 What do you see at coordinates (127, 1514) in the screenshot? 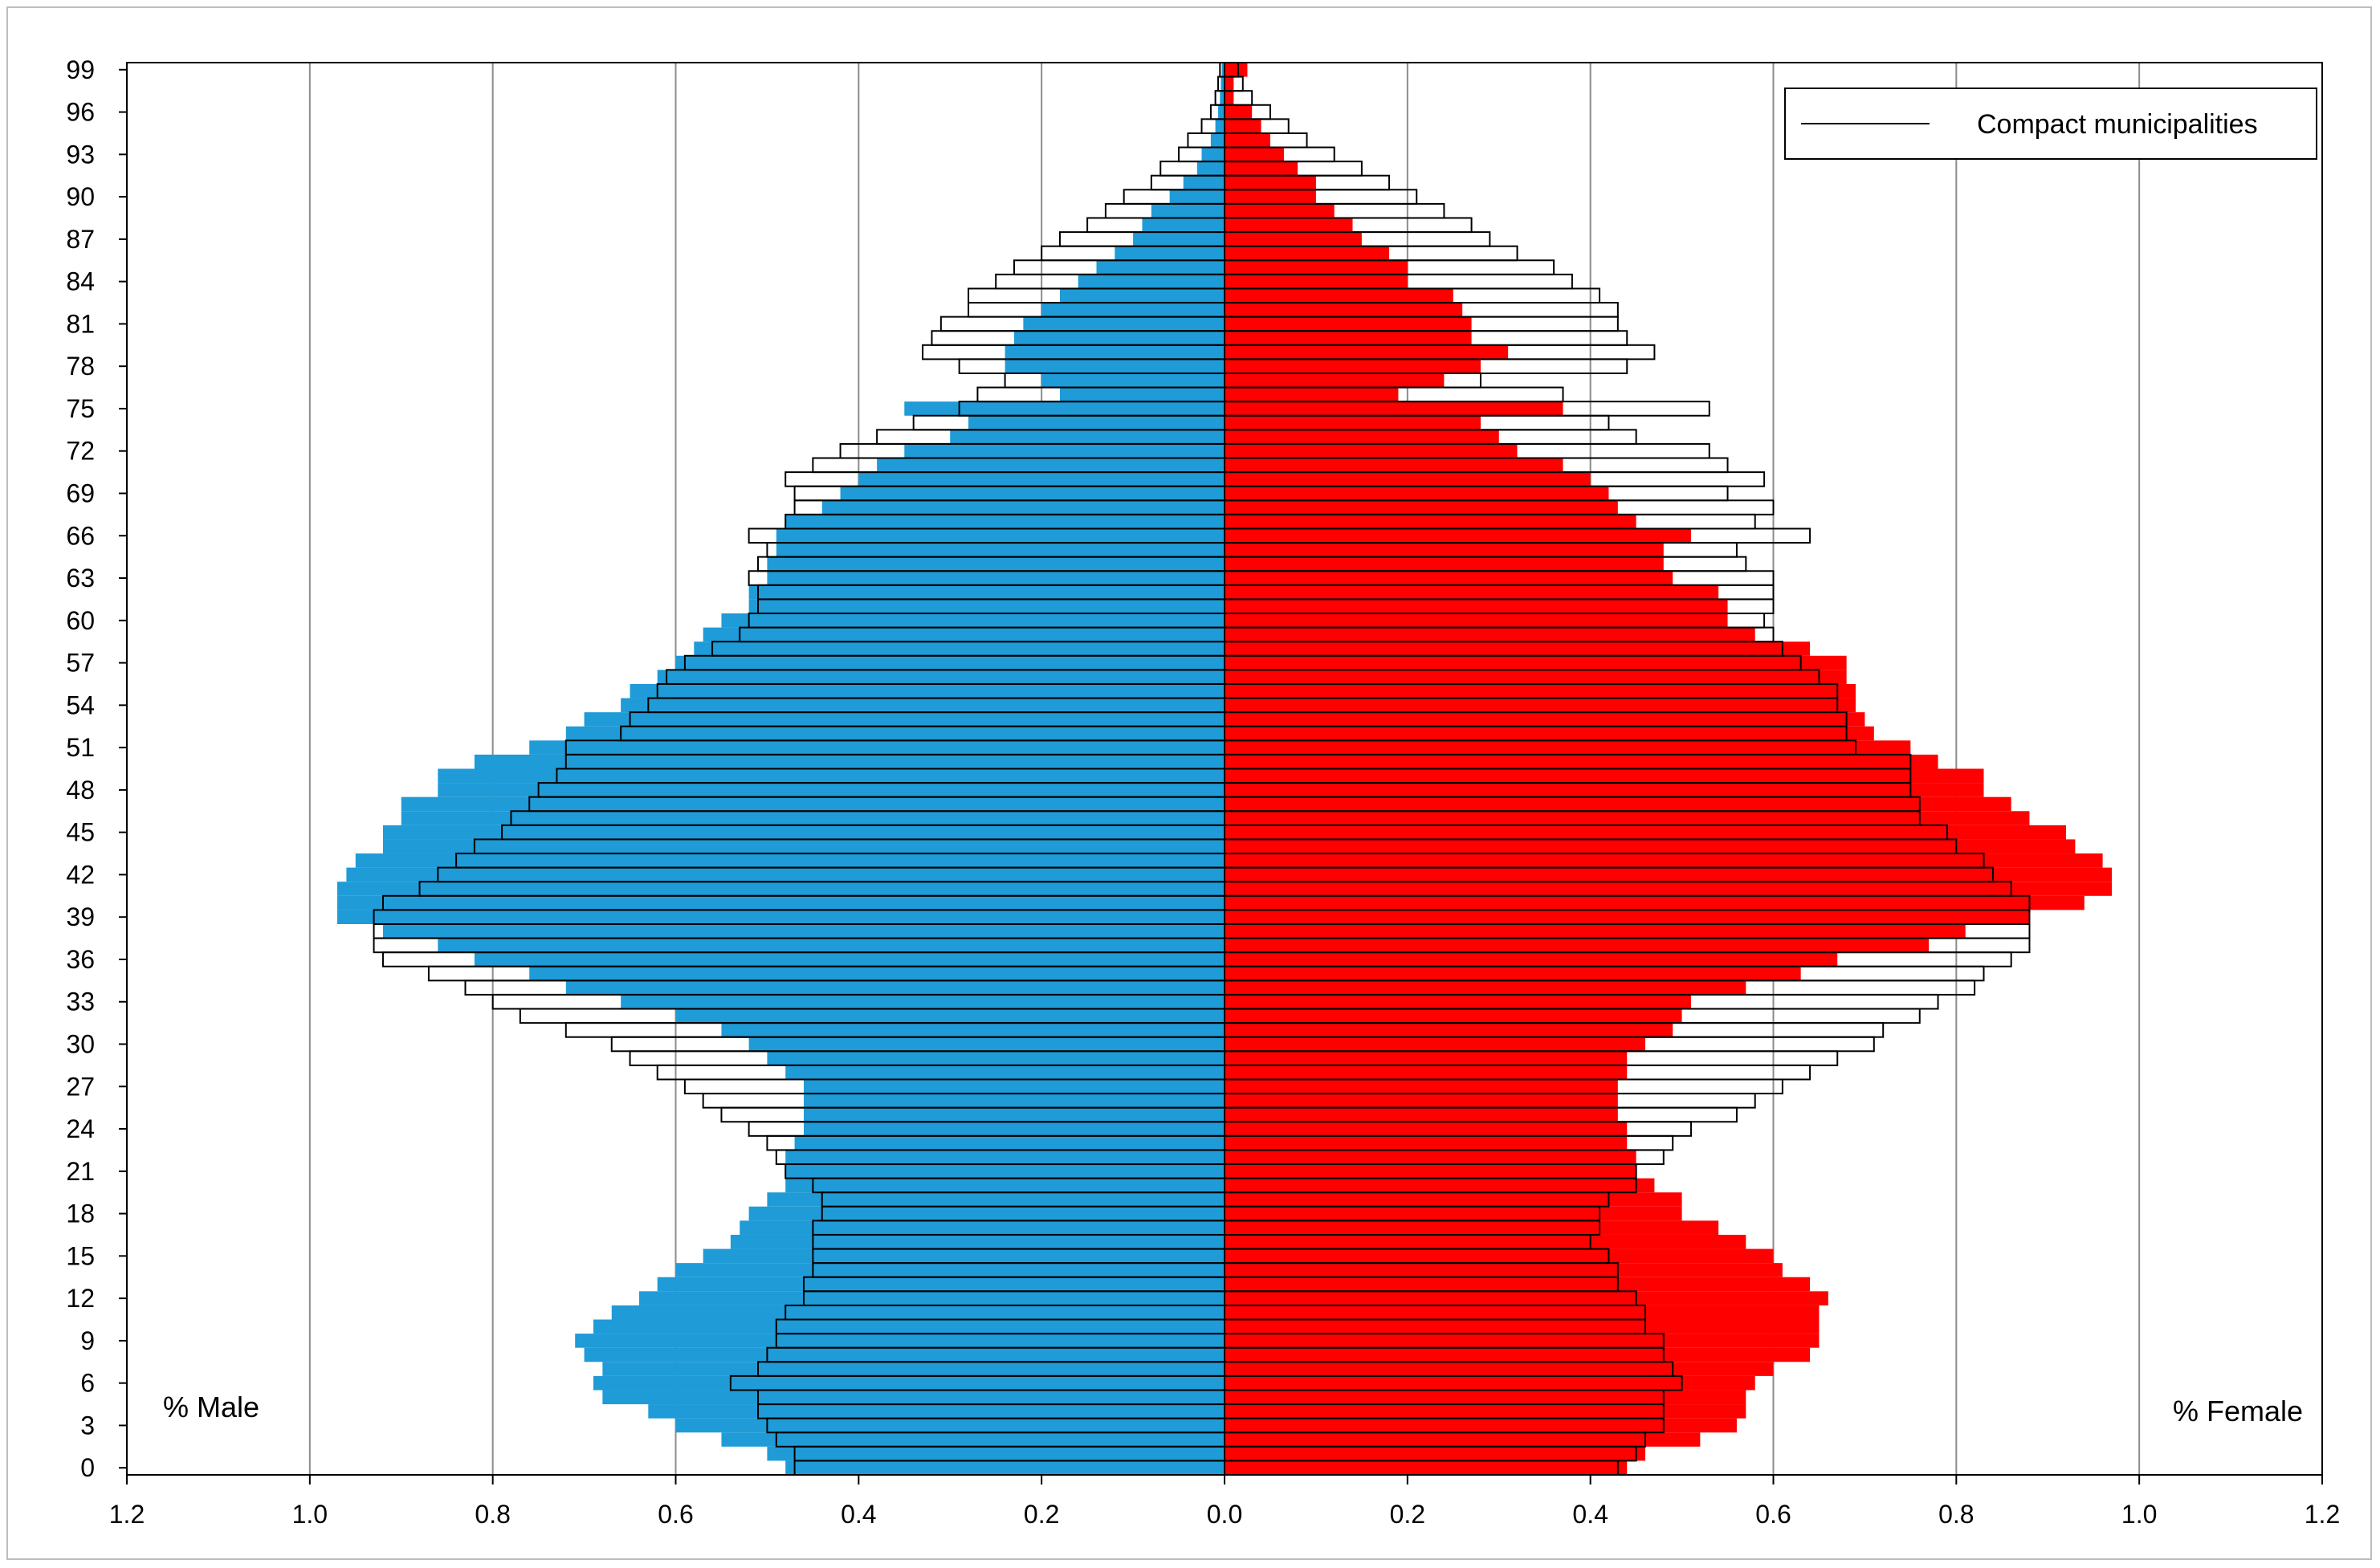
I see `x-tick-label: 1.2` at bounding box center [127, 1514].